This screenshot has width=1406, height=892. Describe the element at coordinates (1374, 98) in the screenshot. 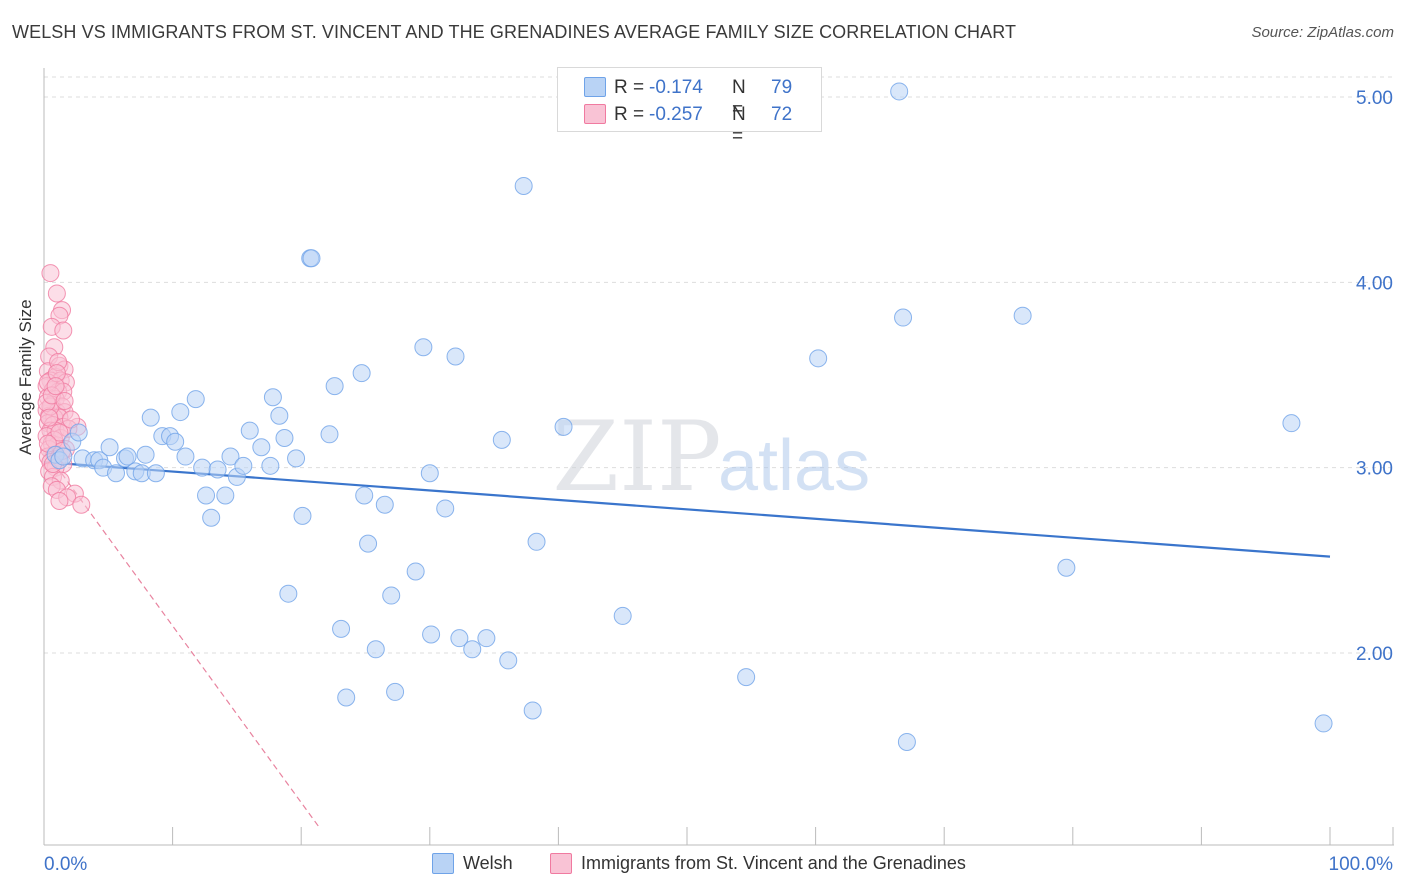

I see `y-tick-label: 5.00` at that location.